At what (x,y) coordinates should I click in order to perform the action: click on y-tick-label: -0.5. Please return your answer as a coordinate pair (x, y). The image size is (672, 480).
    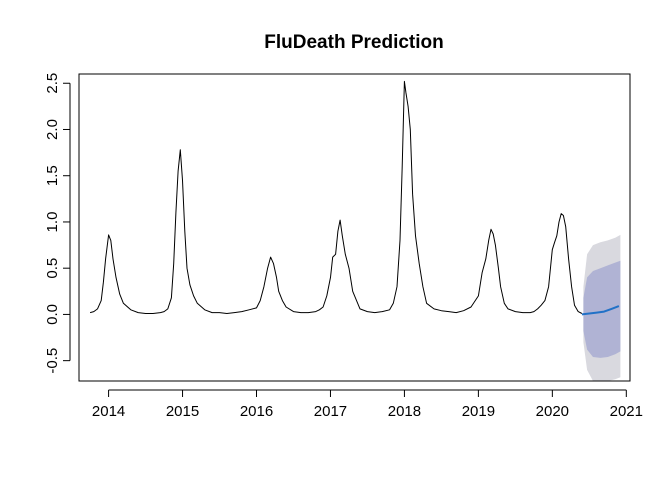
    Looking at the image, I should click on (52, 361).